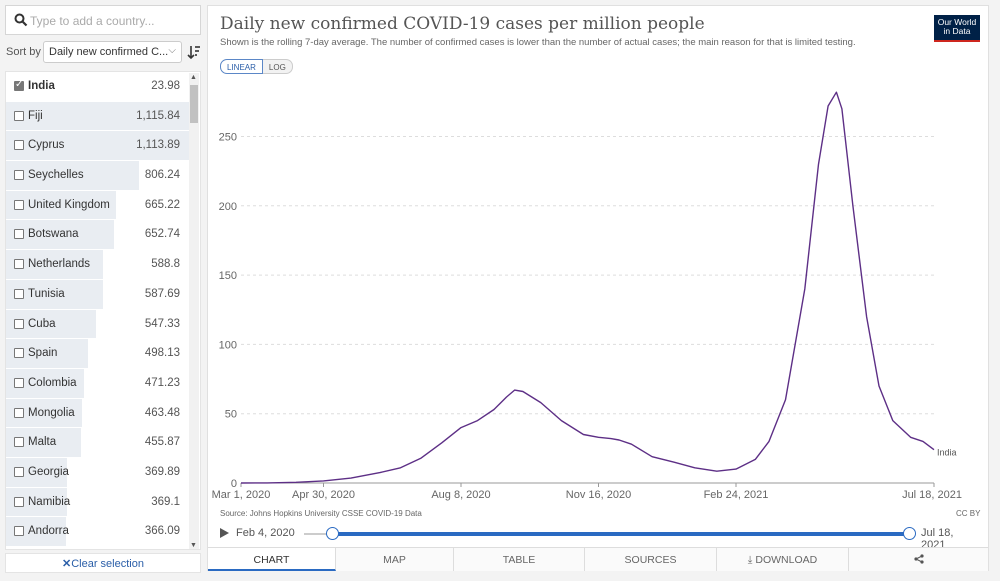 This screenshot has width=1000, height=581. What do you see at coordinates (43, 353) in the screenshot?
I see `country-name: Spain` at bounding box center [43, 353].